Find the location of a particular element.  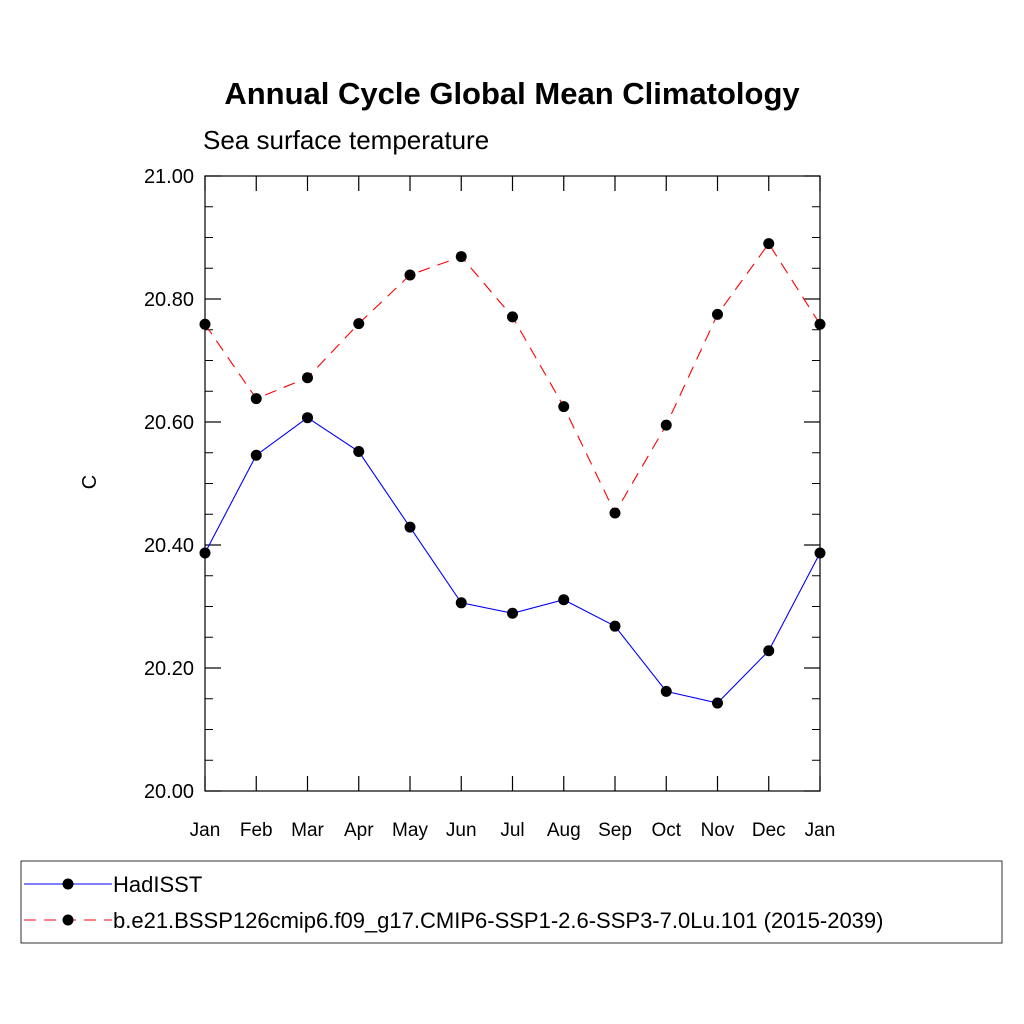

legend-marker-hadisst is located at coordinates (68, 884).